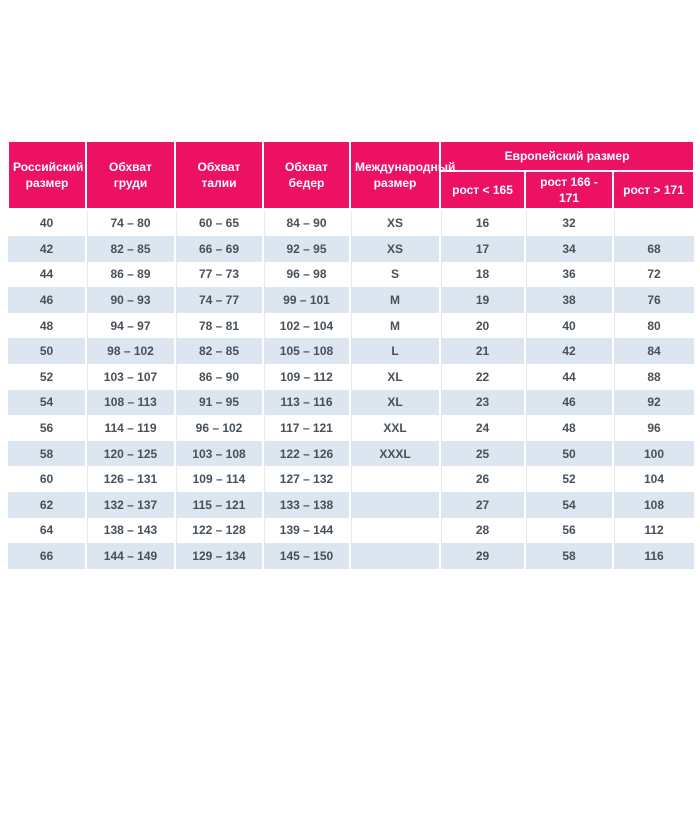  What do you see at coordinates (394, 274) in the screenshot?
I see `table-cell: S` at bounding box center [394, 274].